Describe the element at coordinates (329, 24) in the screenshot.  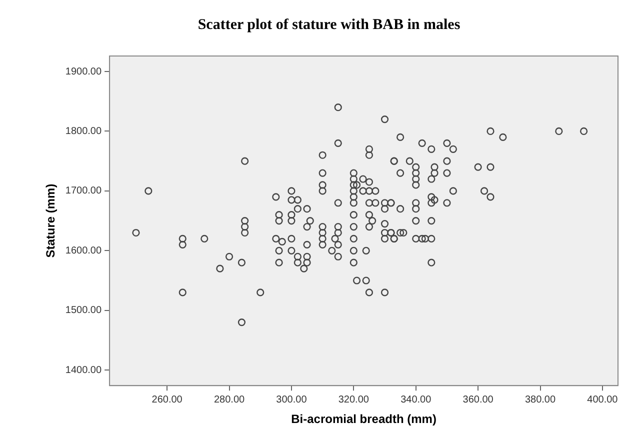
I see `chart-title: Scatter plot of stature with BAB in males` at that location.